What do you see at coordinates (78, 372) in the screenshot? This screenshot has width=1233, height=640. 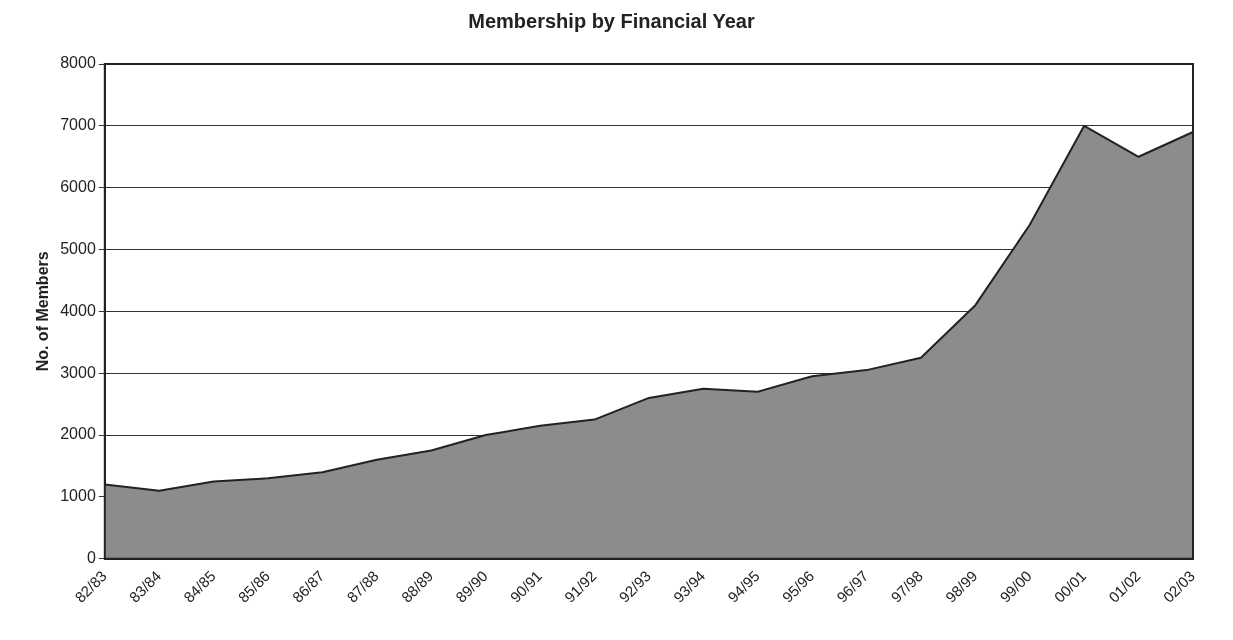 I see `y-tick-label: 3000` at bounding box center [78, 372].